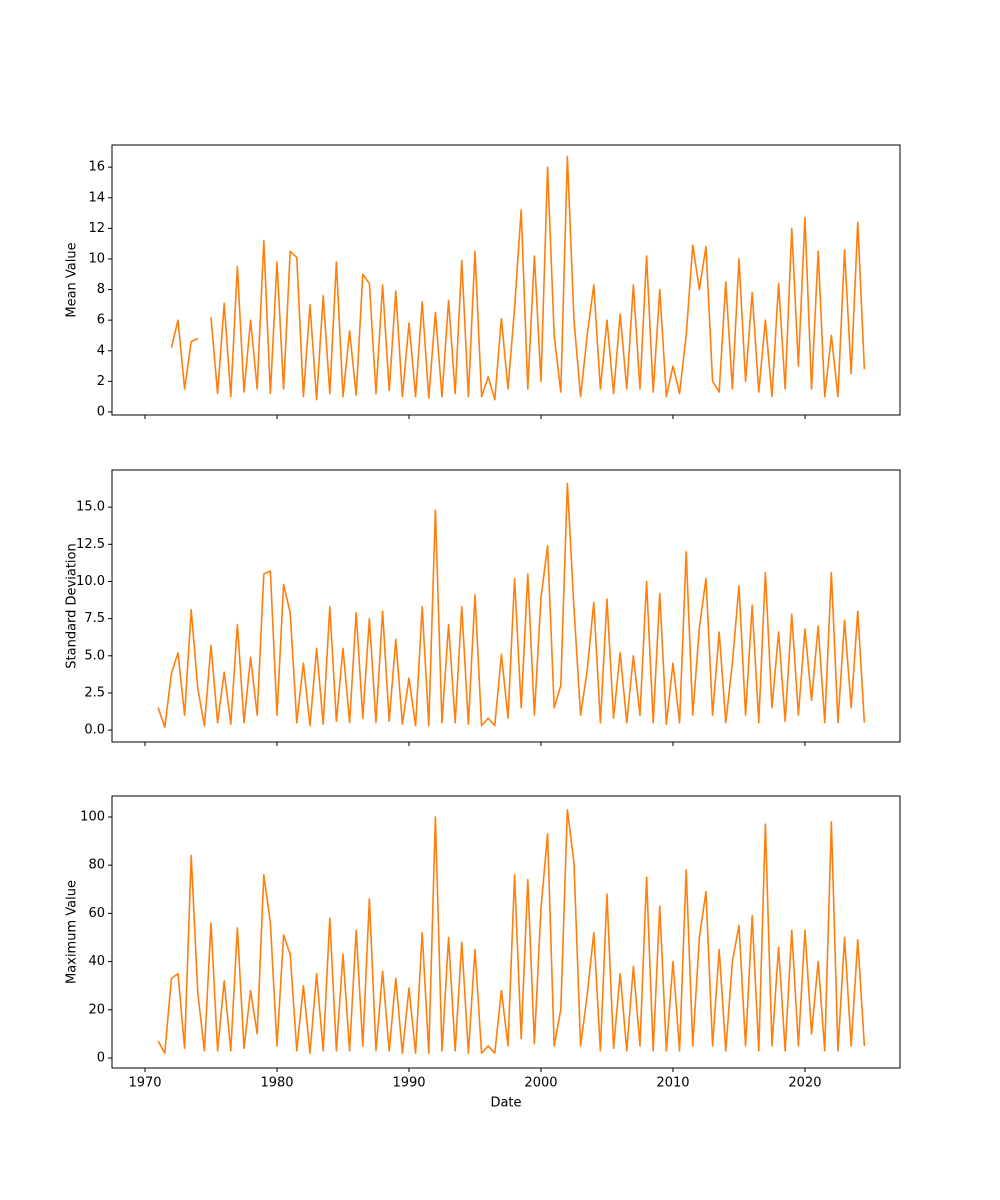 The image size is (1000, 1200). What do you see at coordinates (96, 1009) in the screenshot?
I see `y-tick-label: 20` at bounding box center [96, 1009].